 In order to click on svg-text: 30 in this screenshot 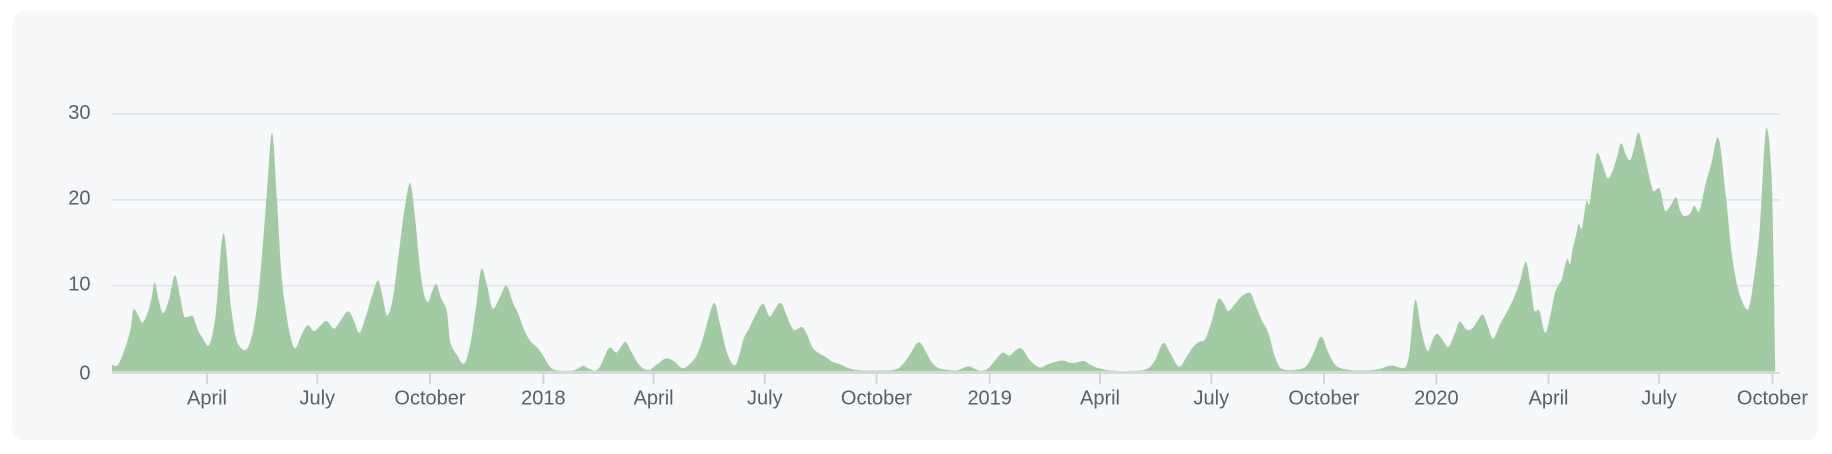, I will do `click(79, 113)`.